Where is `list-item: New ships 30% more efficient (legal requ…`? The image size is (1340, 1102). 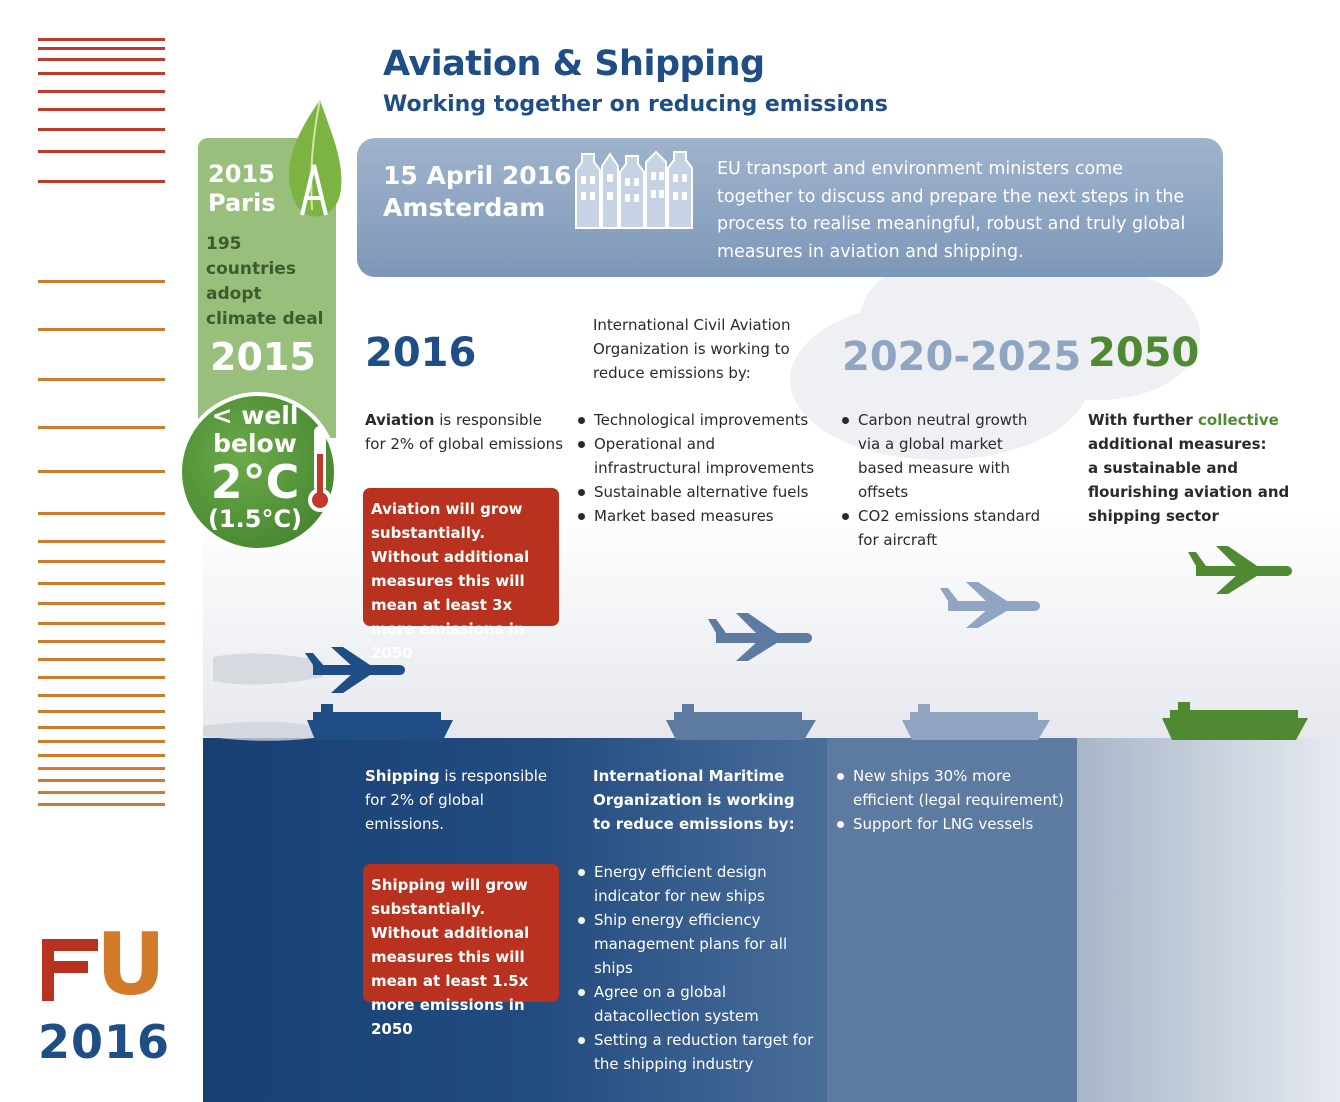
list-item: New ships 30% more efficient (legal requ… is located at coordinates (954, 788).